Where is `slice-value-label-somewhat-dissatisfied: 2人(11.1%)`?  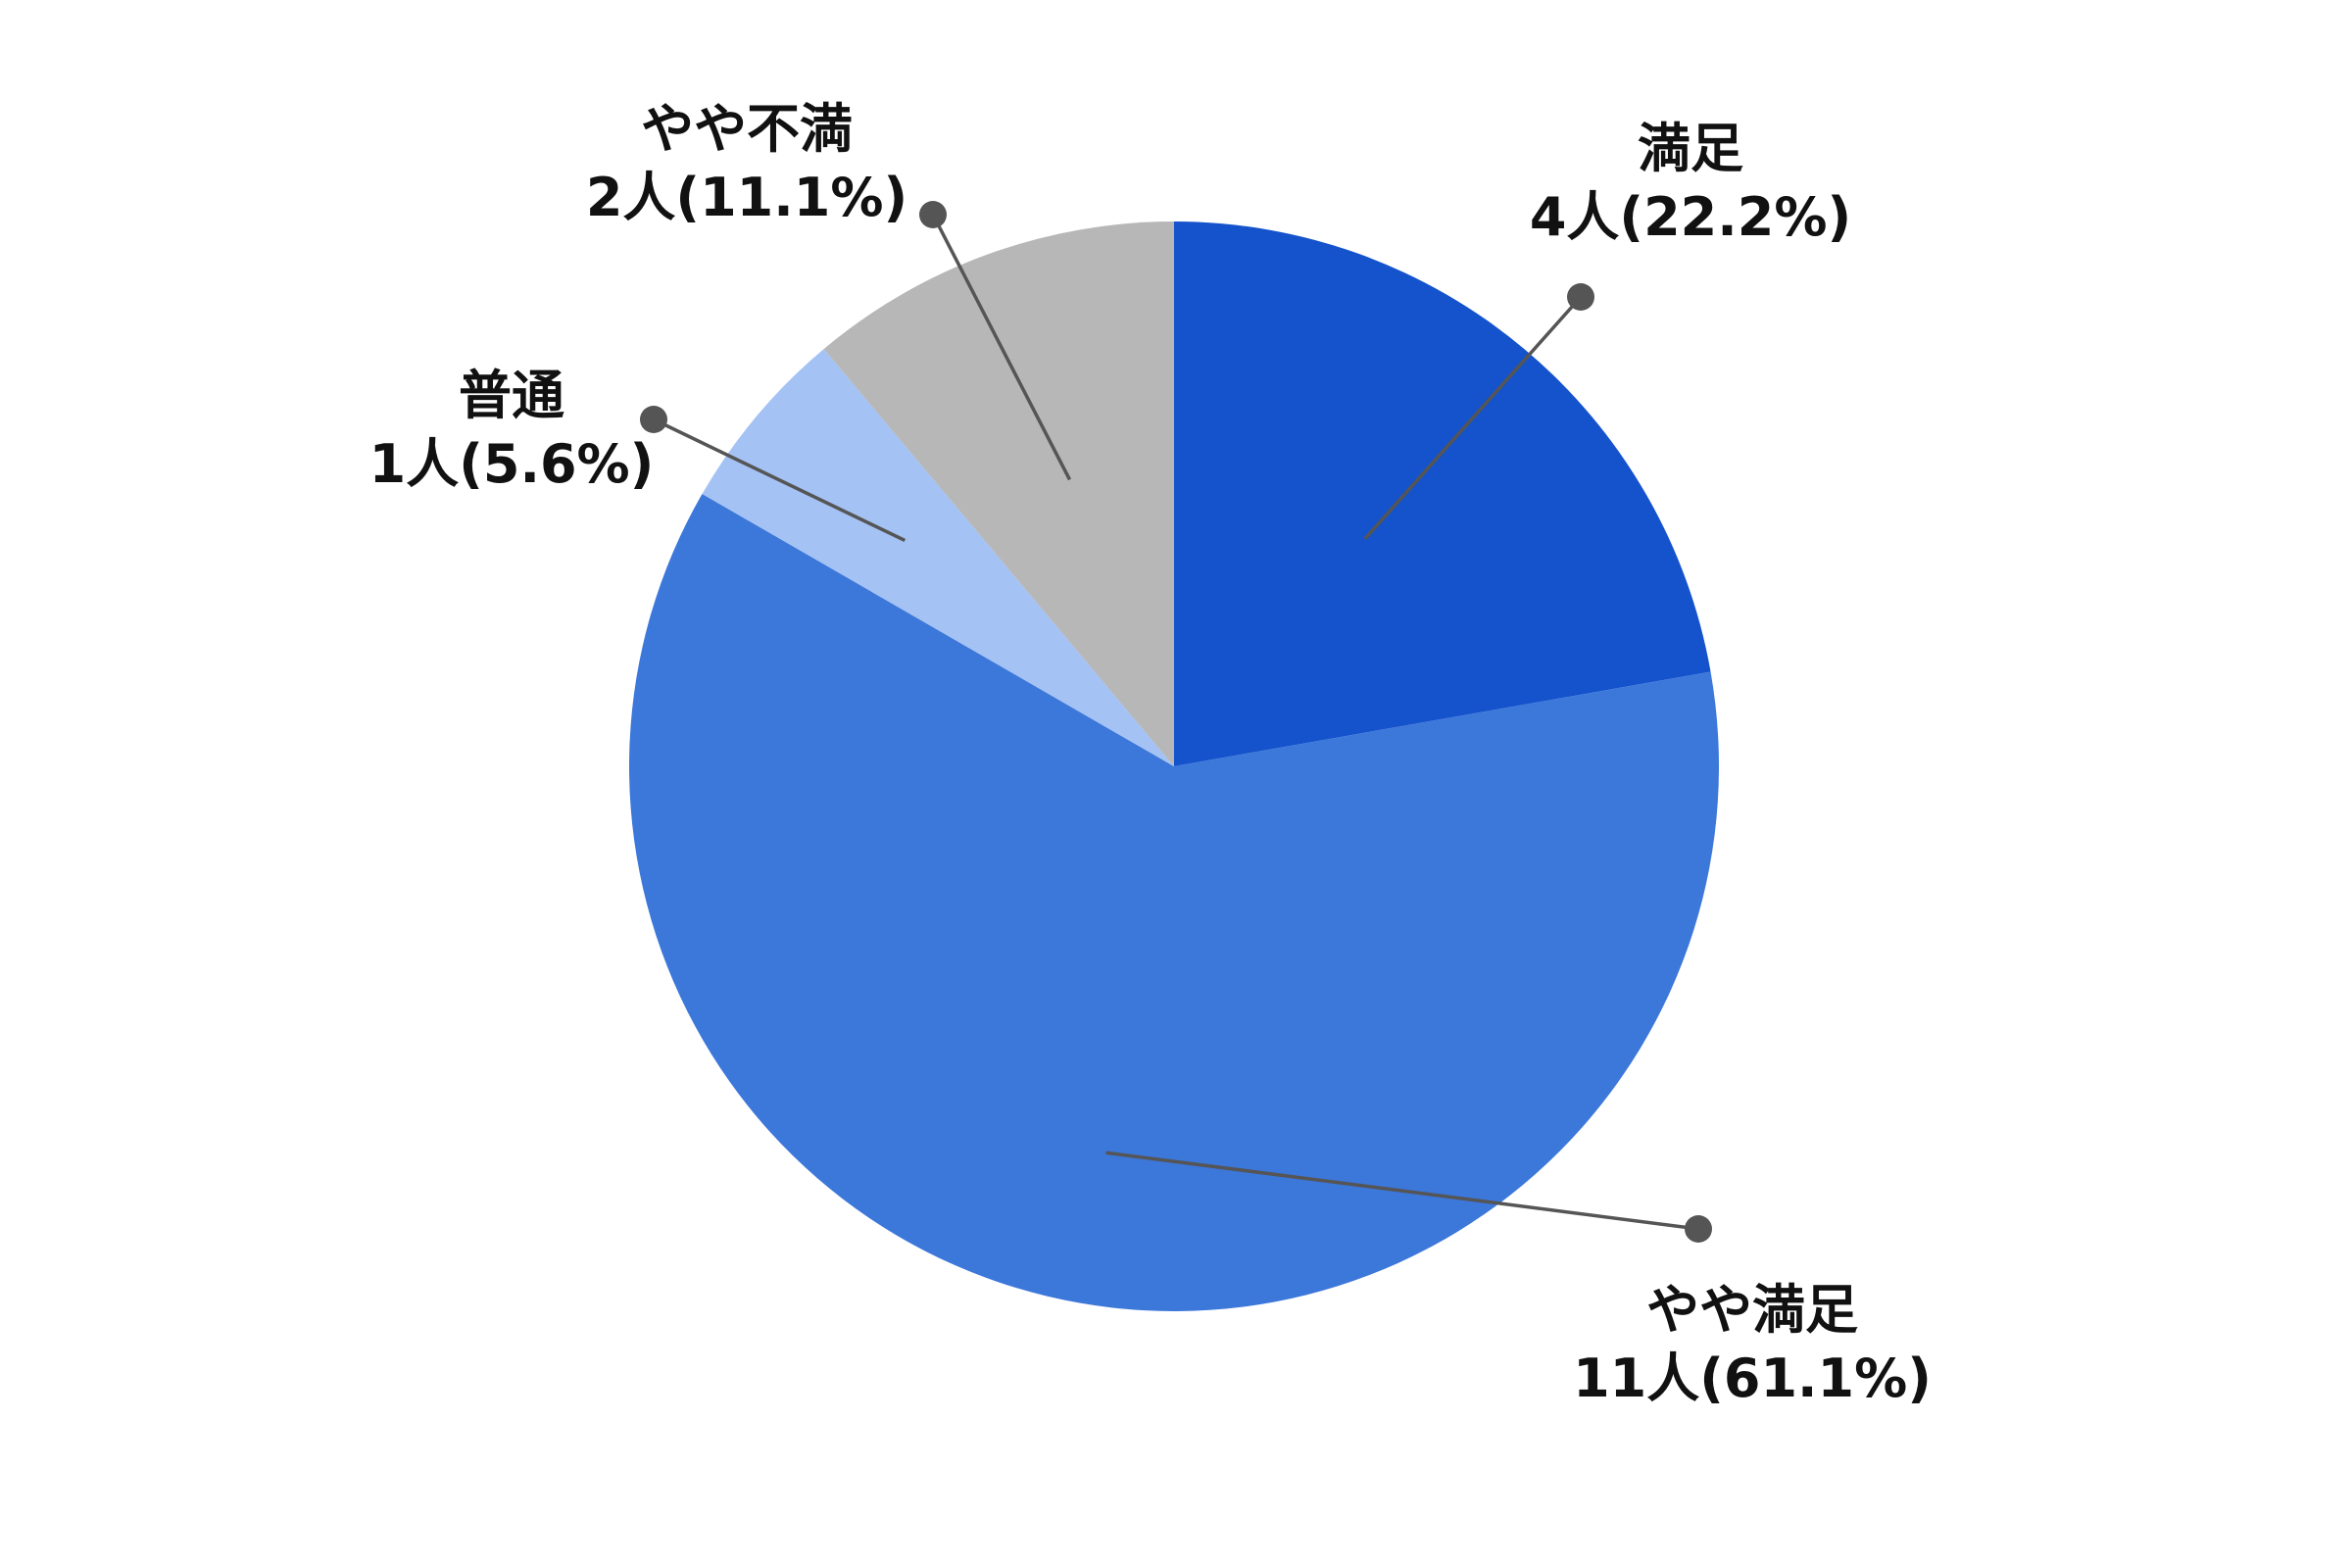 slice-value-label-somewhat-dissatisfied: 2人(11.1%) is located at coordinates (746, 197).